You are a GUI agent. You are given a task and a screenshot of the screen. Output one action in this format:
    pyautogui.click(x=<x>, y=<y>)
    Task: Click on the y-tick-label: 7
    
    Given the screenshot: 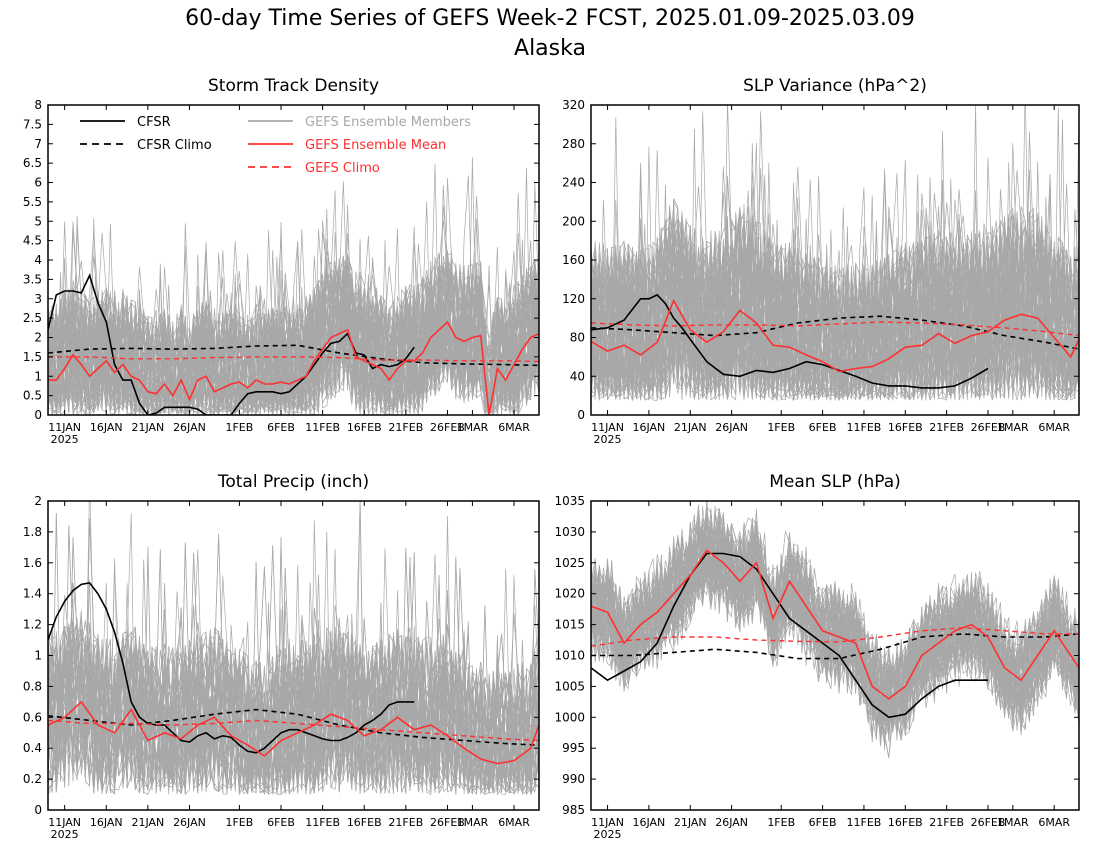 What is the action you would take?
    pyautogui.click(x=38, y=144)
    